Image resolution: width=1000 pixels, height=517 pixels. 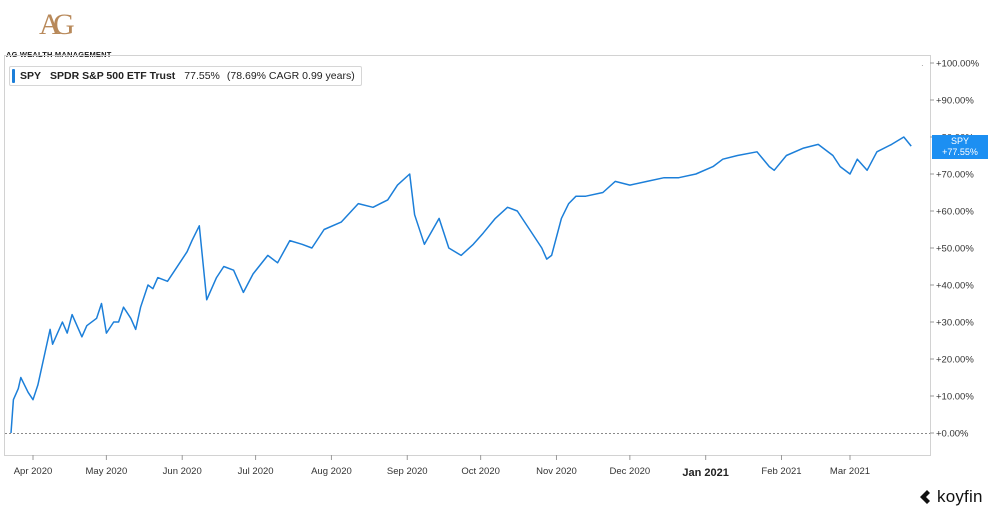 I want to click on tag-symbol: SPY, so click(x=959, y=141).